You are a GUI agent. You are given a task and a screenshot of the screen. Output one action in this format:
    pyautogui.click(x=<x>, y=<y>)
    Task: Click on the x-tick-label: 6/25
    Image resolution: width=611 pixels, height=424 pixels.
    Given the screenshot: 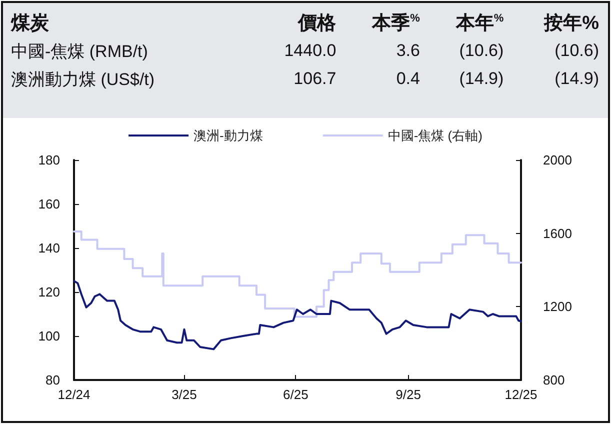 What is the action you would take?
    pyautogui.click(x=295, y=394)
    